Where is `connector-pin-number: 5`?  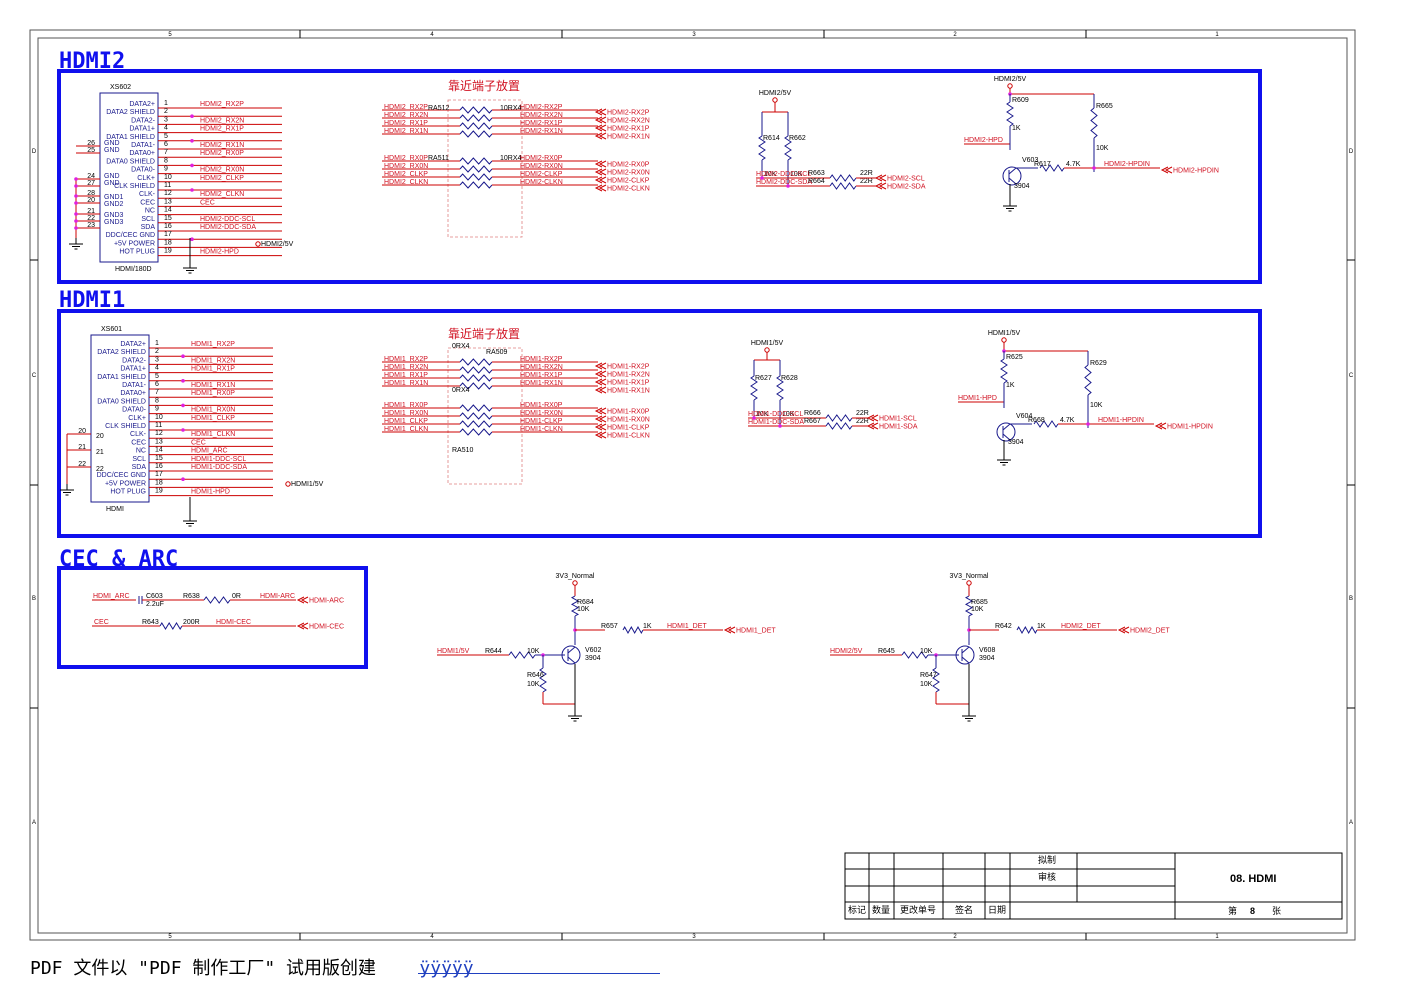 connector-pin-number: 5 is located at coordinates (157, 376).